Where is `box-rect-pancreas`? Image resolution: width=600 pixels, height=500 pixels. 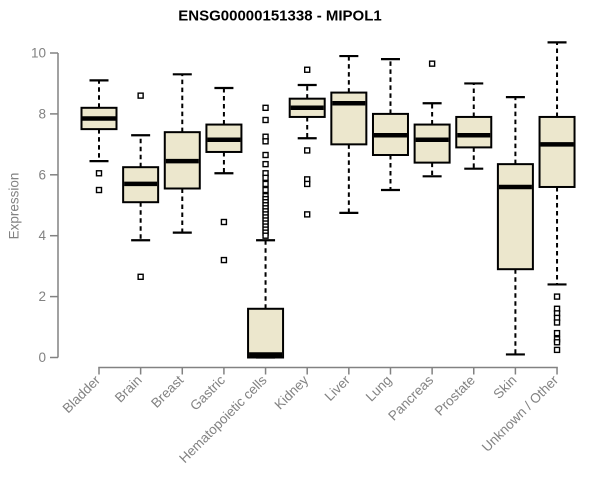
box-rect-pancreas is located at coordinates (432, 143).